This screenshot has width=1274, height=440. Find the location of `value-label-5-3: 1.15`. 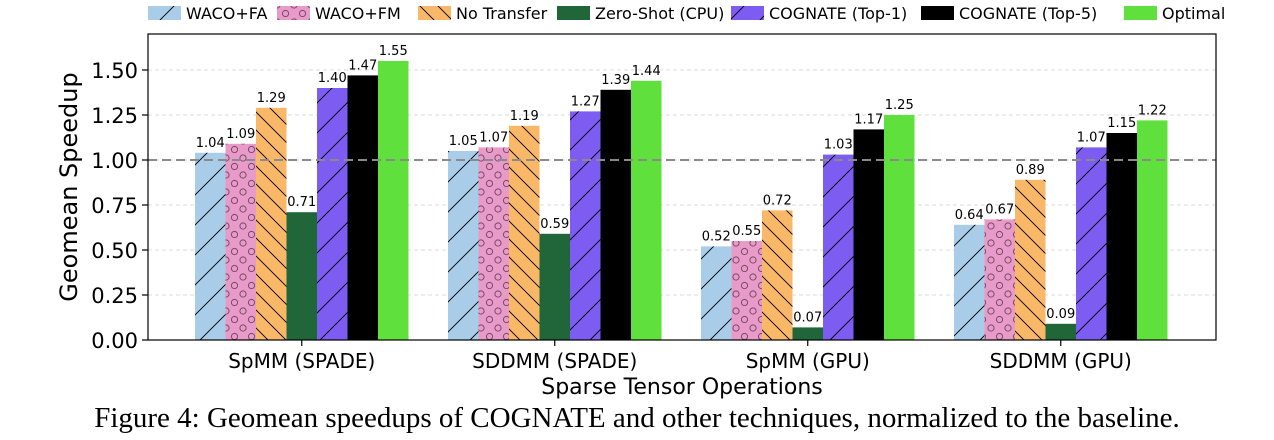

value-label-5-3: 1.15 is located at coordinates (1121, 123).